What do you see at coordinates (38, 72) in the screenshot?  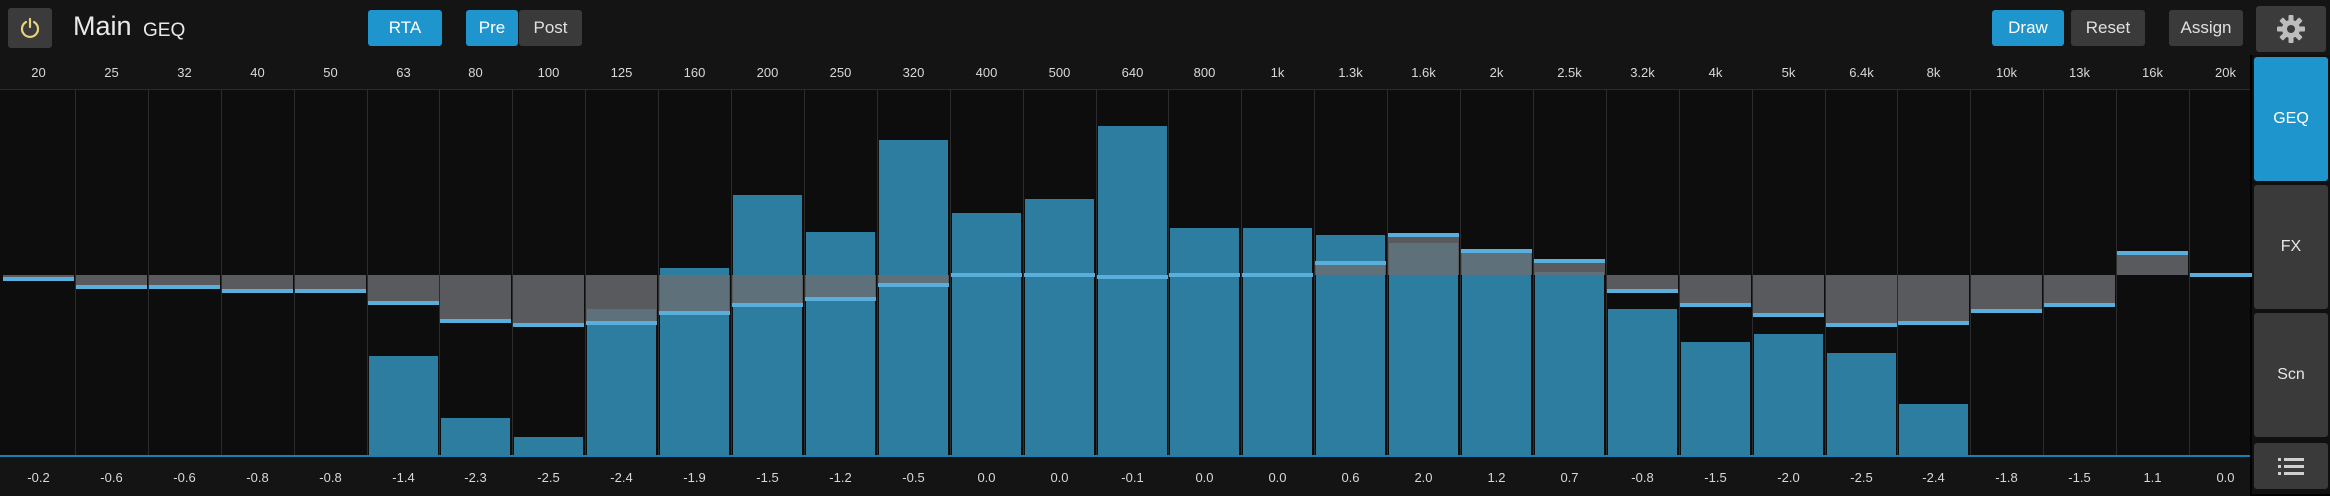 I see `band-frequency-label: 20` at bounding box center [38, 72].